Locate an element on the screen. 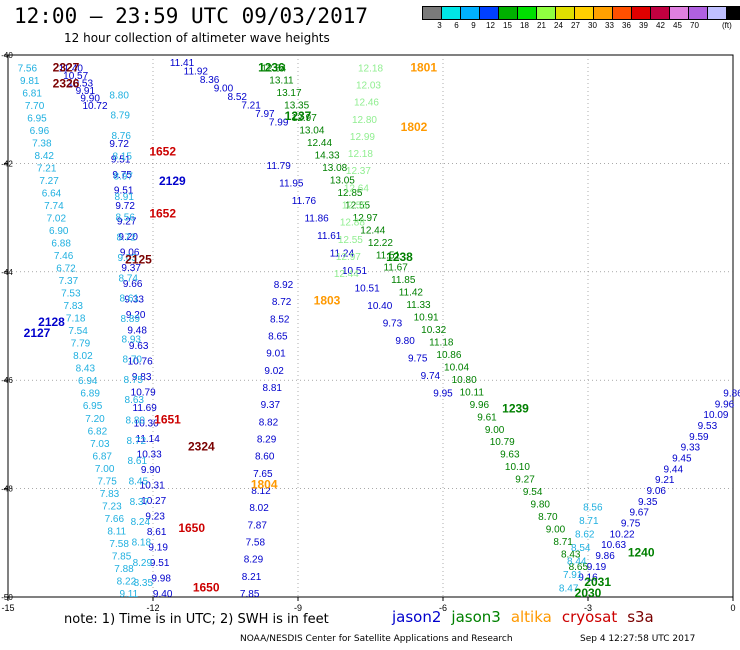 Image resolution: width=740 pixels, height=650 pixels. swh-value: 10.32 is located at coordinates (433, 330).